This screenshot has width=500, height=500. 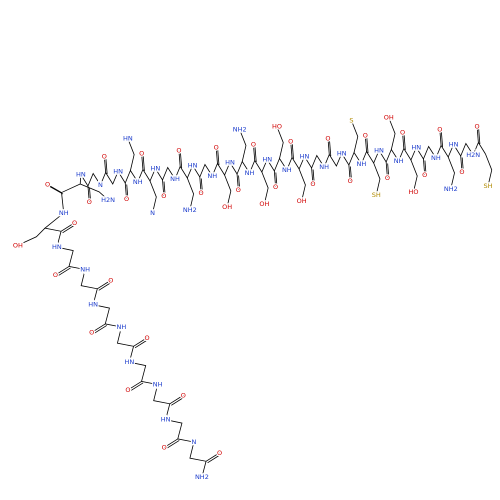 What do you see at coordinates (488, 186) in the screenshot?
I see `side-chain-label: SH` at bounding box center [488, 186].